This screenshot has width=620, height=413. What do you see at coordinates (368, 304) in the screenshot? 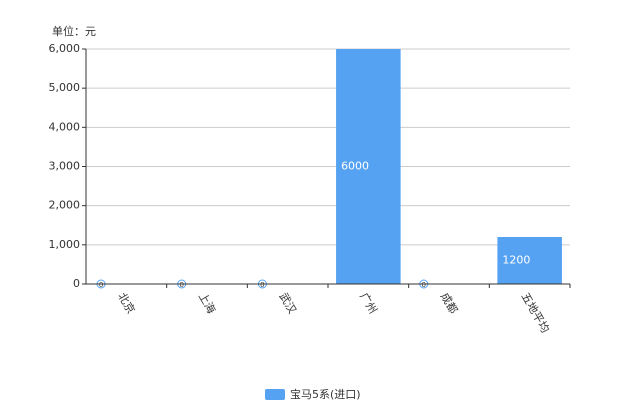
I see `x-tick-label: 广州` at bounding box center [368, 304].